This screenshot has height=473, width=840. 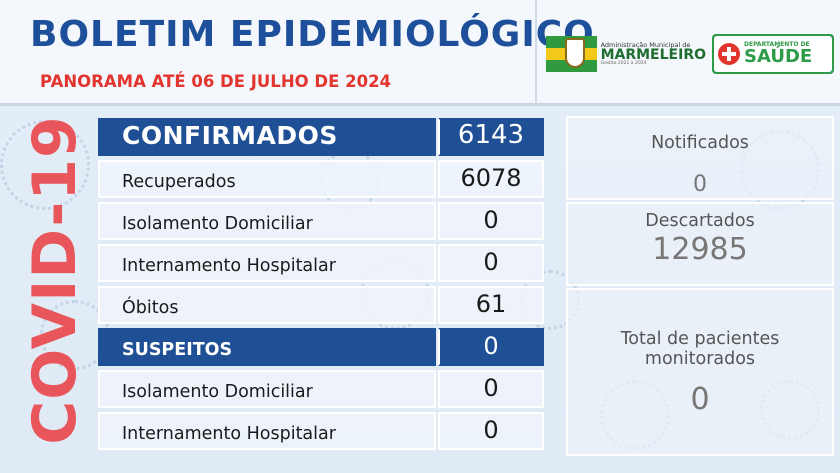 I want to click on virus-decoration, so click(x=45, y=165).